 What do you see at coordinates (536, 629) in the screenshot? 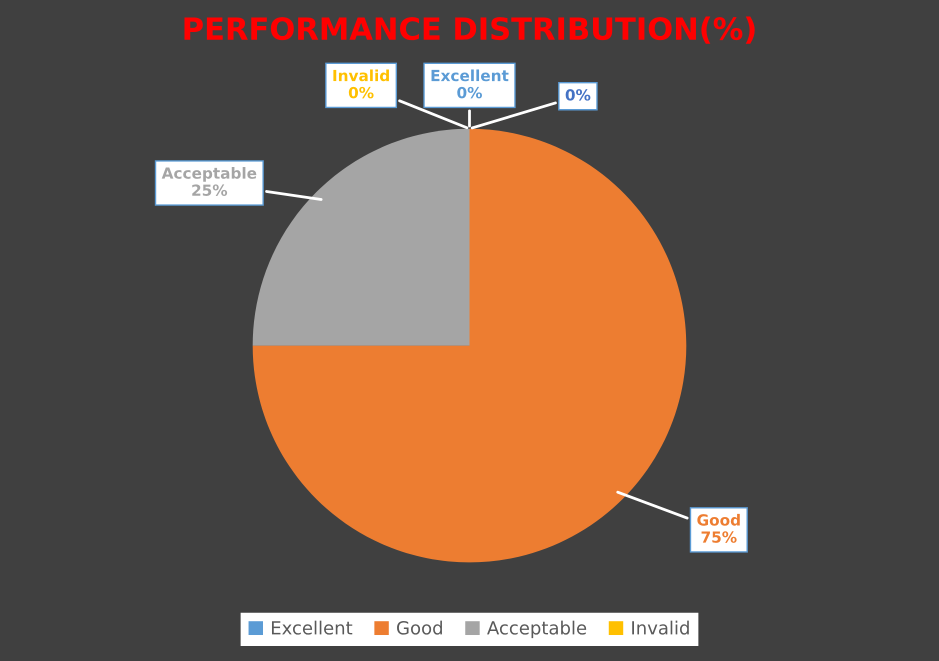
I see `legend-label: Acceptable` at bounding box center [536, 629].